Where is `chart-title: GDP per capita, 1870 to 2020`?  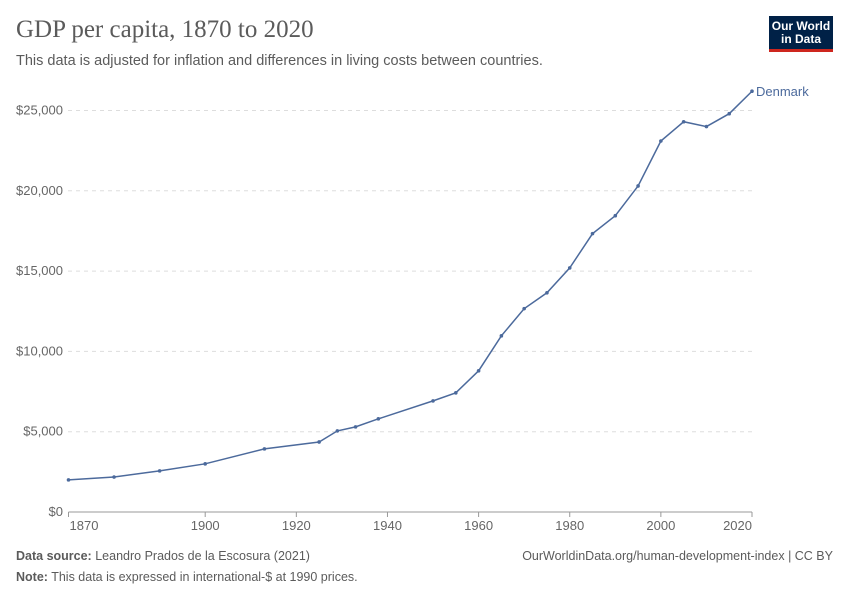
chart-title: GDP per capita, 1870 to 2020 is located at coordinates (165, 29).